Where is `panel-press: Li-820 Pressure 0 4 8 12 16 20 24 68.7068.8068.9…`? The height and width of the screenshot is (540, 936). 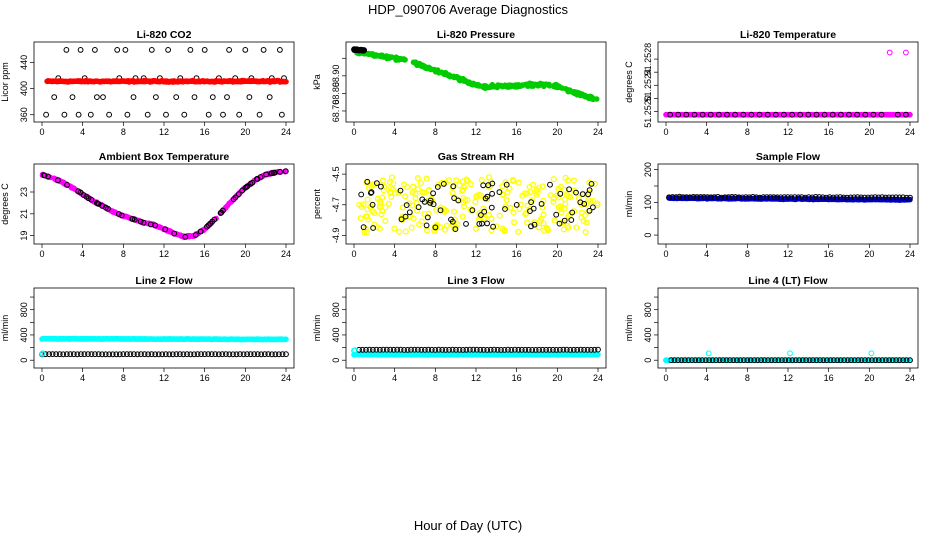 panel-press: Li-820 Pressure 0 4 8 12 16 20 24 68.7068.8068.9… is located at coordinates (459, 83).